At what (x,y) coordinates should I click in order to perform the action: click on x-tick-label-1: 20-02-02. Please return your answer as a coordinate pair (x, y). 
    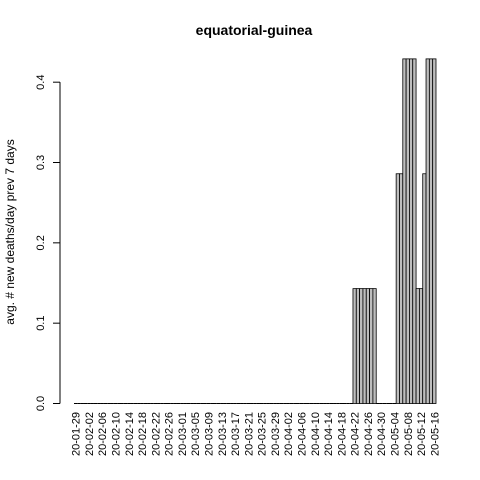
    Looking at the image, I should click on (90, 434).